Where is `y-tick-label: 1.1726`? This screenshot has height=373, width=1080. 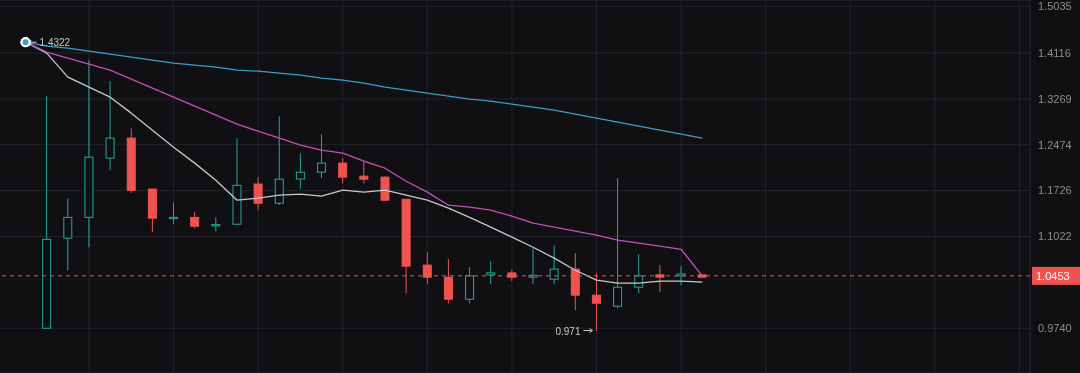
y-tick-label: 1.1726 is located at coordinates (1055, 190).